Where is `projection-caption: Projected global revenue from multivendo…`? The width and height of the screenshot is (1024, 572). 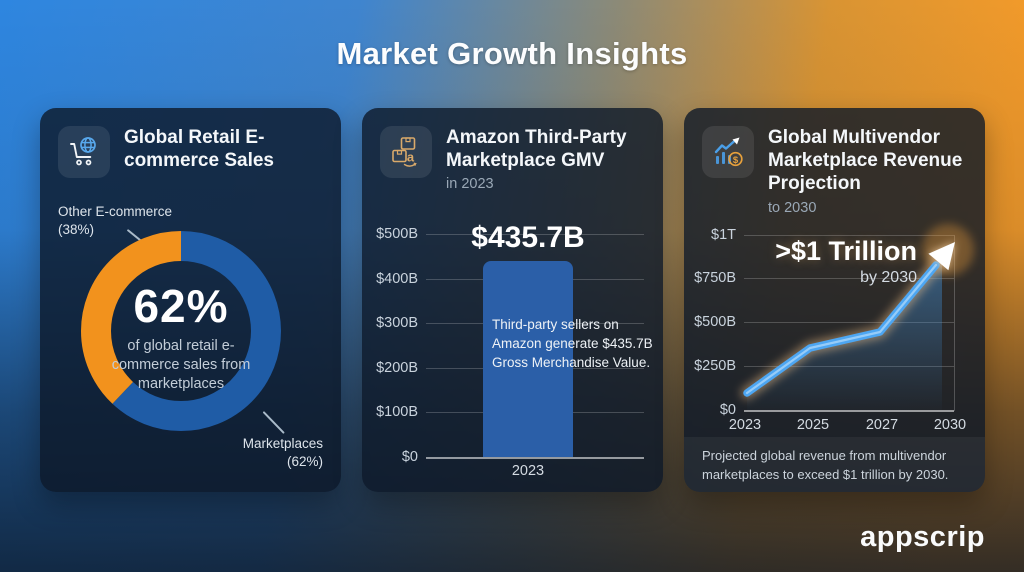
projection-caption: Projected global revenue from multivendo… is located at coordinates (834, 464).